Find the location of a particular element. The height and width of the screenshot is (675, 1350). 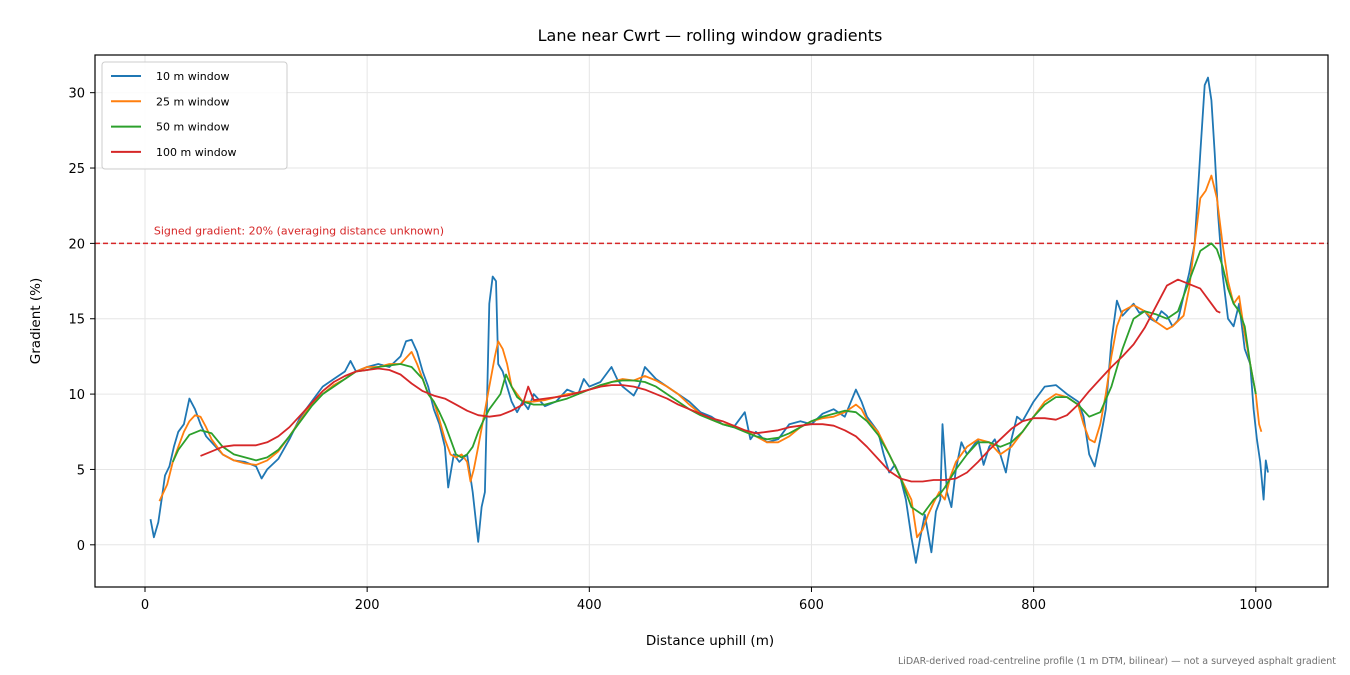

legend-box is located at coordinates (194, 115).